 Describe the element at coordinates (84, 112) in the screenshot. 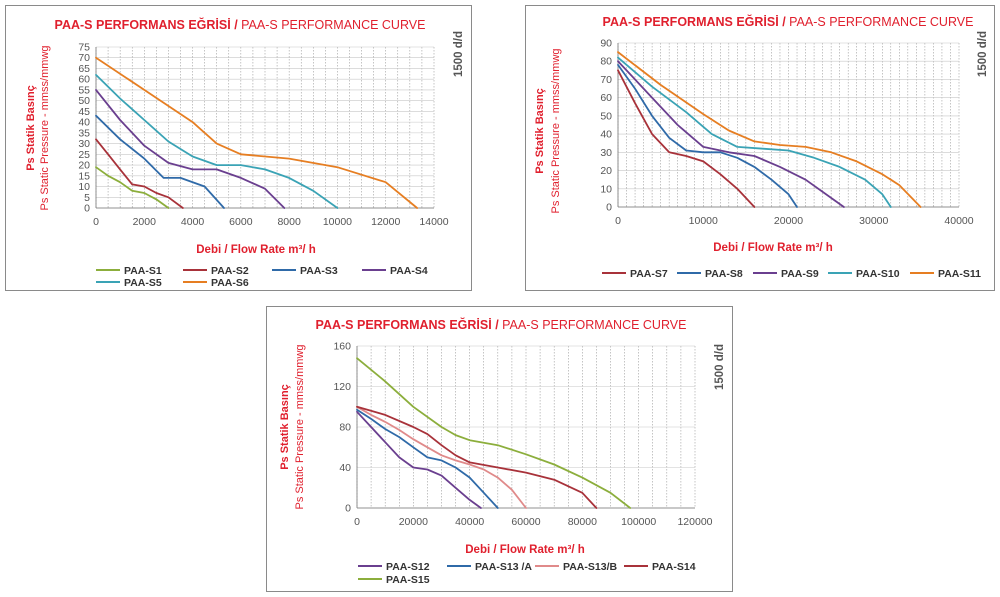

I see `y-tick-label: 45` at that location.